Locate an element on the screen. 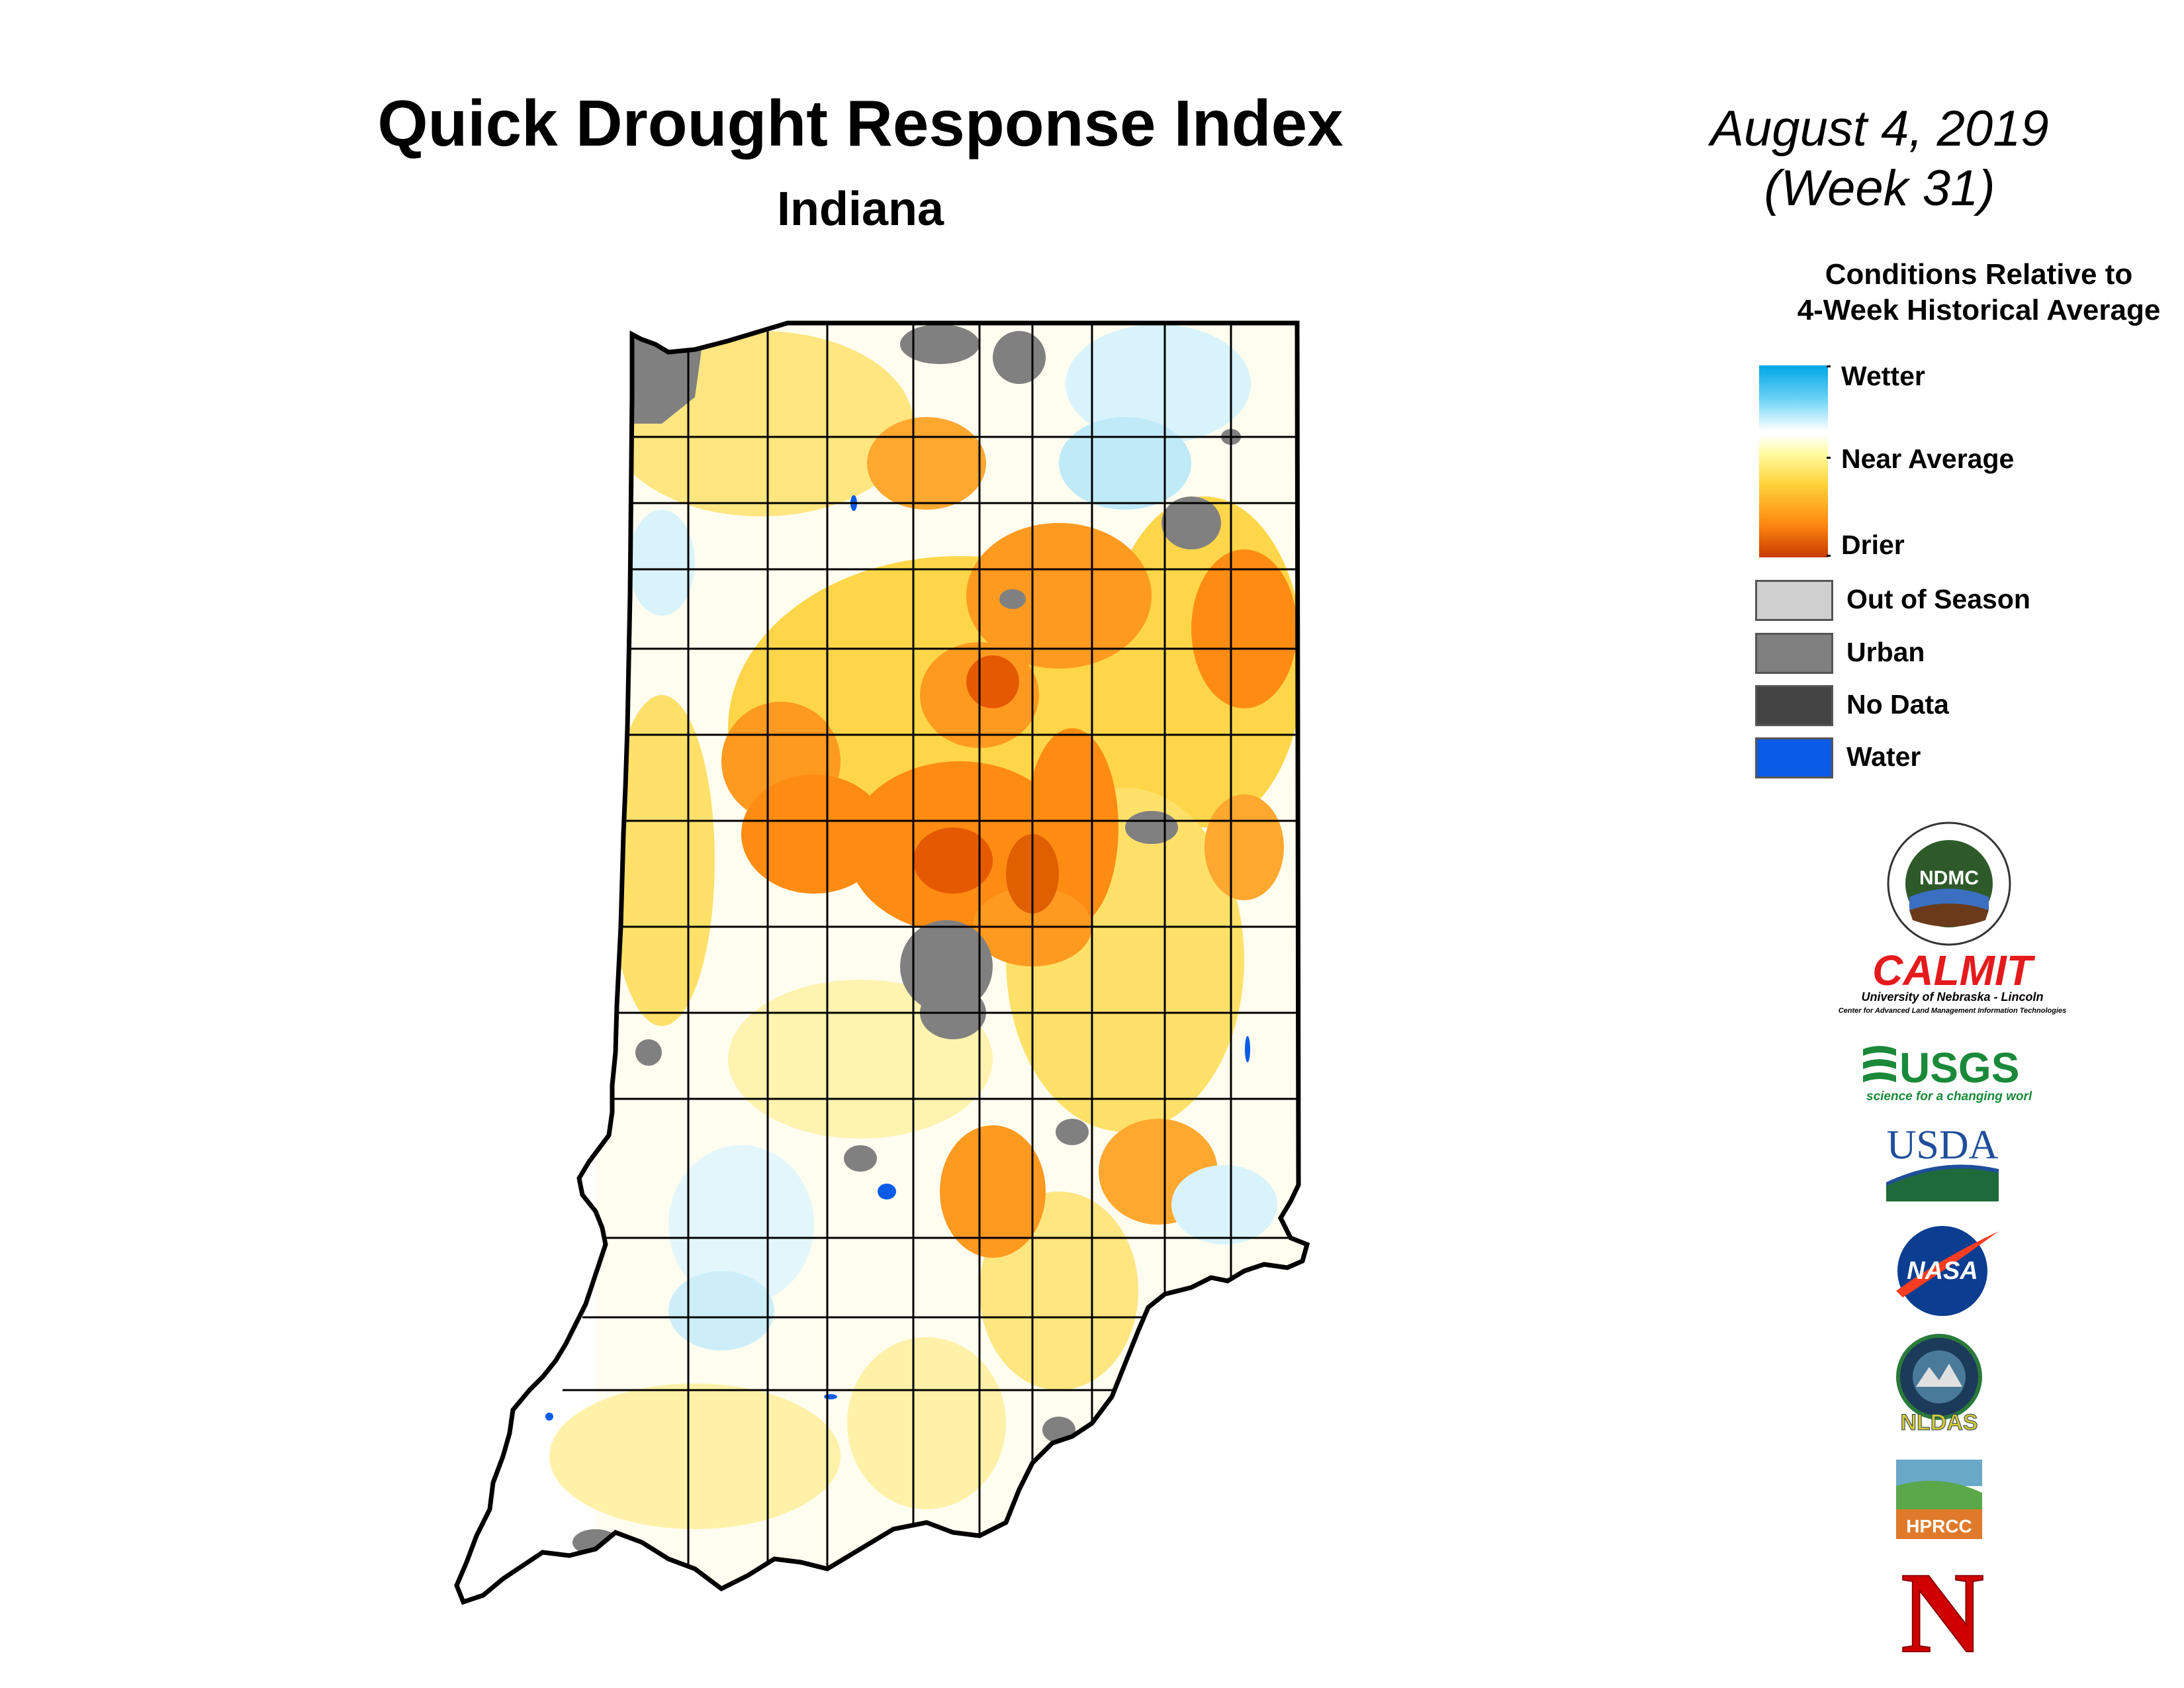  usgs-text: USGS is located at coordinates (1959, 1068).